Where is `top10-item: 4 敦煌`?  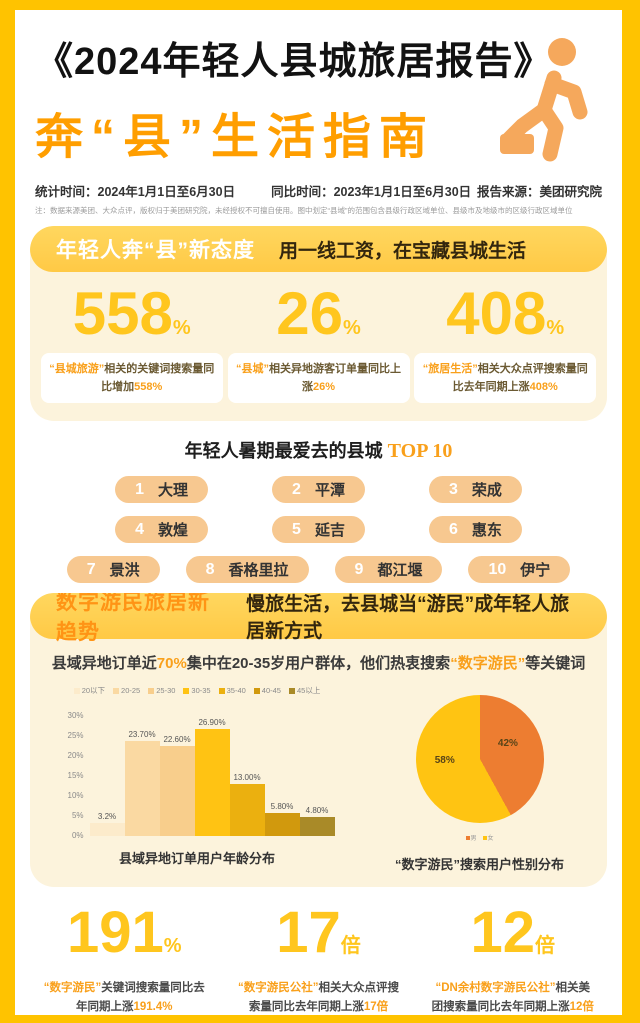
top10-item: 4 敦煌 is located at coordinates (162, 530).